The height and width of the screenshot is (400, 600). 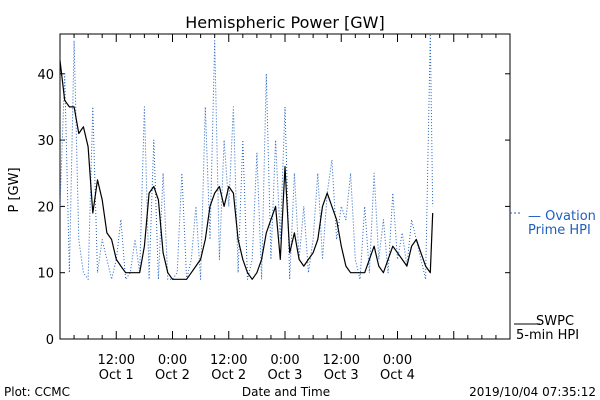 I want to click on legend-ovation-line1: — Ovation, so click(x=562, y=216).